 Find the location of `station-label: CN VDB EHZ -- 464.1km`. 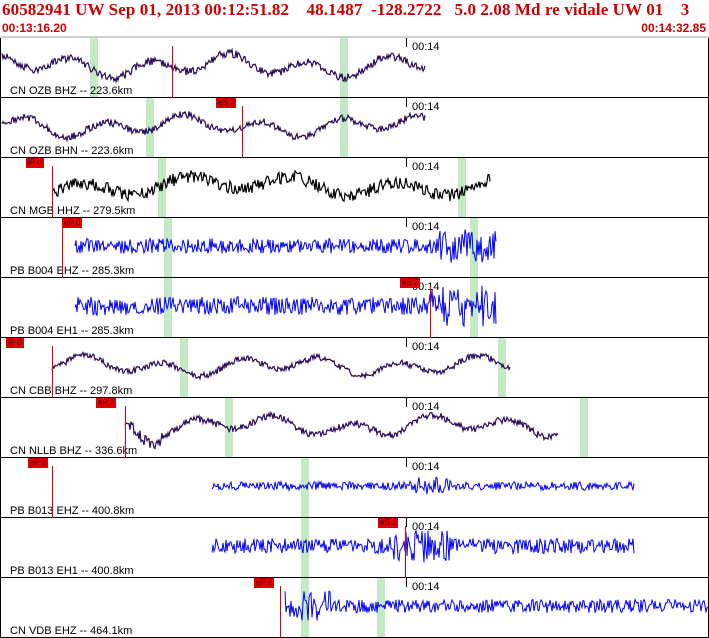

station-label: CN VDB EHZ -- 464.1km is located at coordinates (71, 631).